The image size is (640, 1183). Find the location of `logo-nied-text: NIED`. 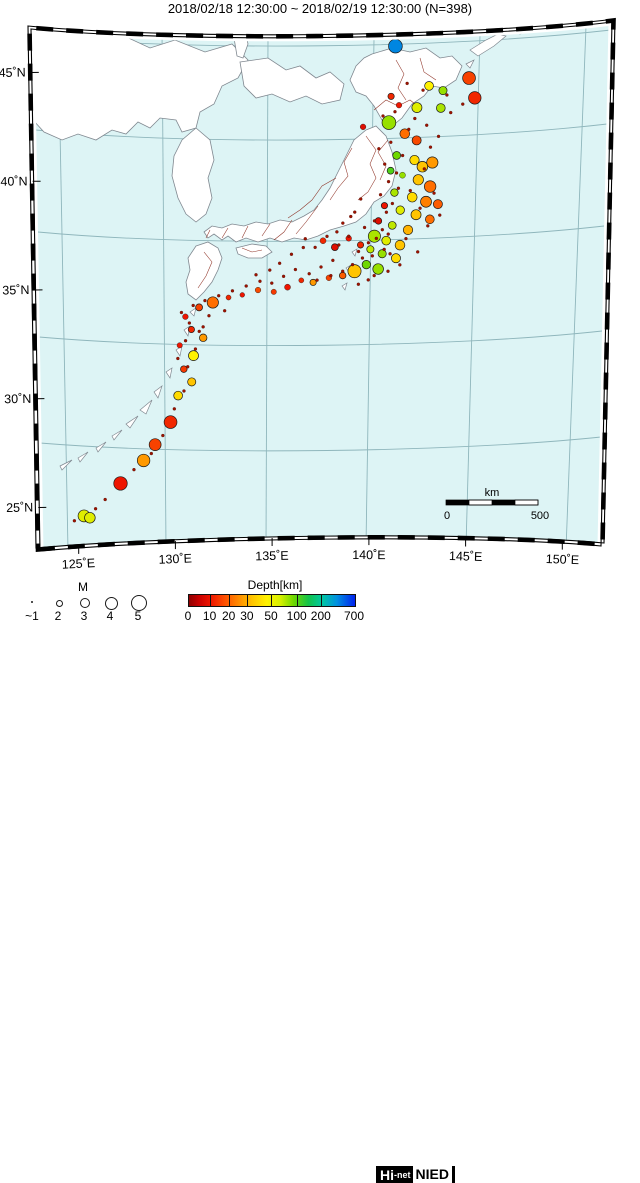

logo-nied-text: NIED is located at coordinates (432, 1174).